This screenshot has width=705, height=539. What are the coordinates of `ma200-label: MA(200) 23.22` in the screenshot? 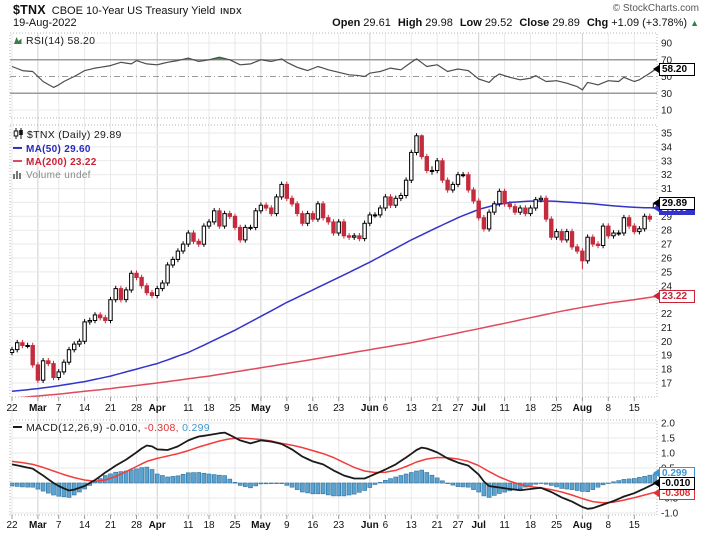 It's located at (61, 162).